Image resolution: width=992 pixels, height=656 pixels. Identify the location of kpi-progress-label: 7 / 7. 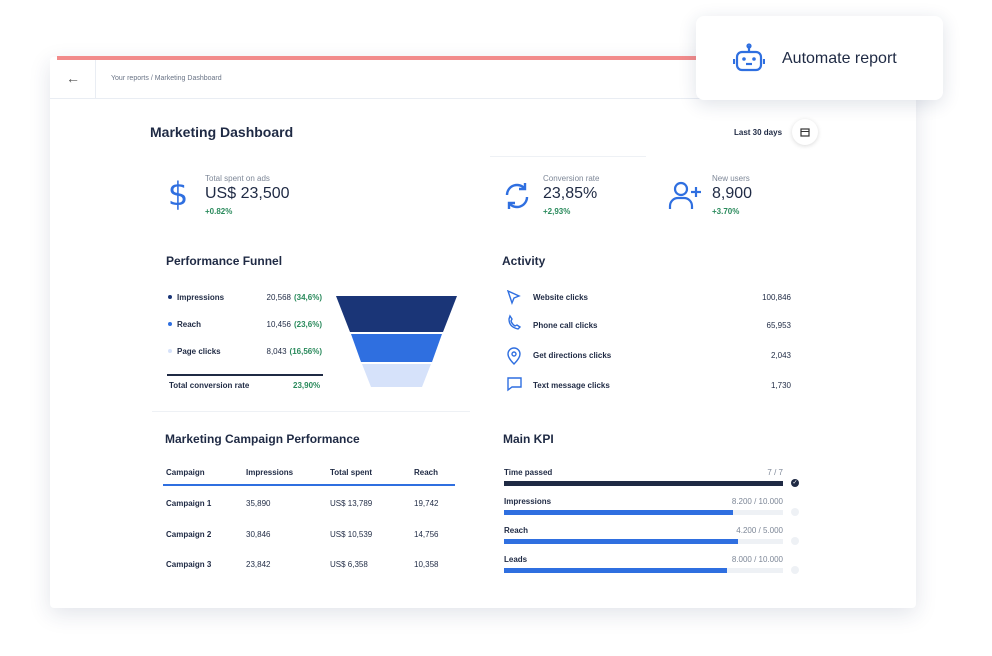
(775, 472).